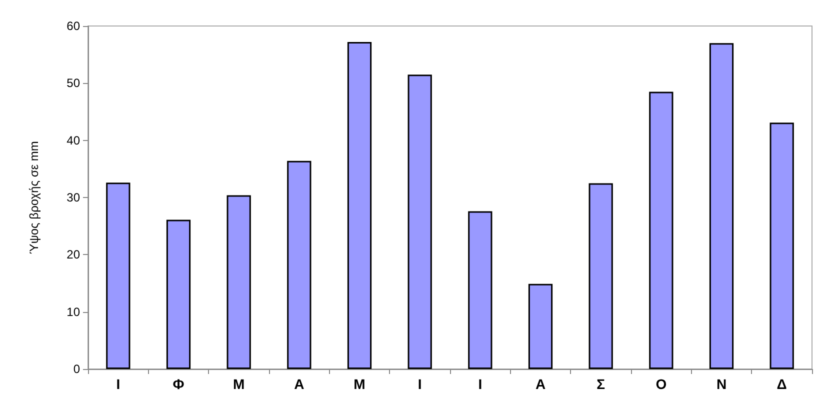  Describe the element at coordinates (601, 384) in the screenshot. I see `x-tick-label: Σ` at that location.